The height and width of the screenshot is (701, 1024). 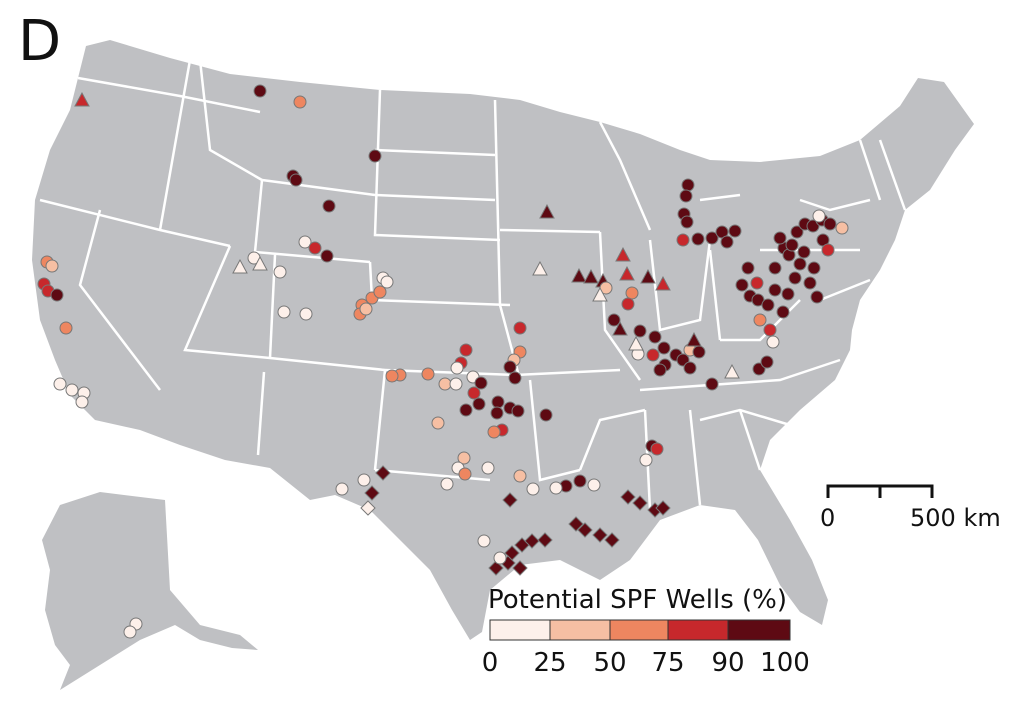 I want to click on legend-tick-0: 0, so click(x=490, y=663).